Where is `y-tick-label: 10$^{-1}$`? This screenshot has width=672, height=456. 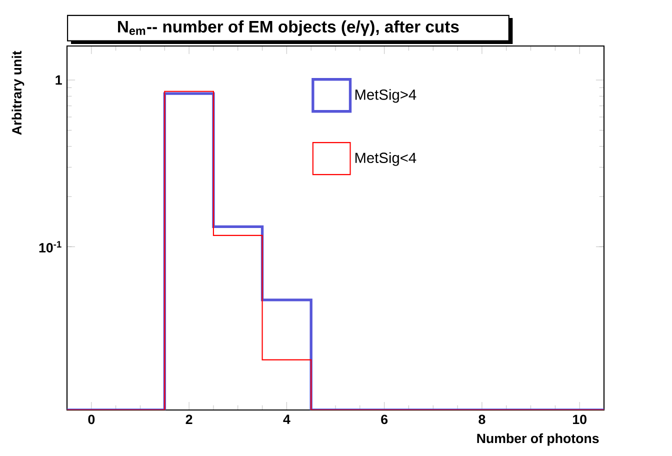
y-tick-label: 10$^{-1}$ is located at coordinates (50, 246).